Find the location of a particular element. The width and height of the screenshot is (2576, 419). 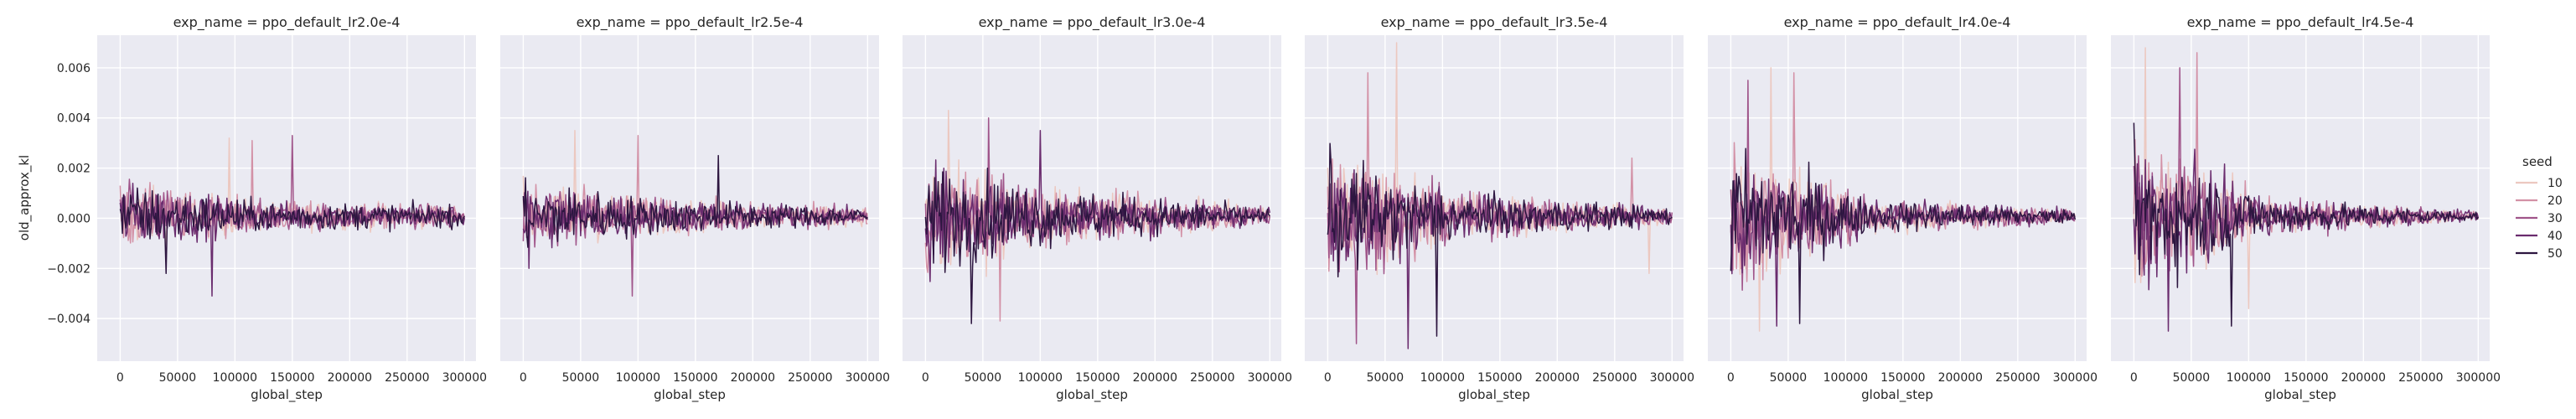

panel-title: exp_name = ppo_default_lr2.0e-4 is located at coordinates (287, 22).